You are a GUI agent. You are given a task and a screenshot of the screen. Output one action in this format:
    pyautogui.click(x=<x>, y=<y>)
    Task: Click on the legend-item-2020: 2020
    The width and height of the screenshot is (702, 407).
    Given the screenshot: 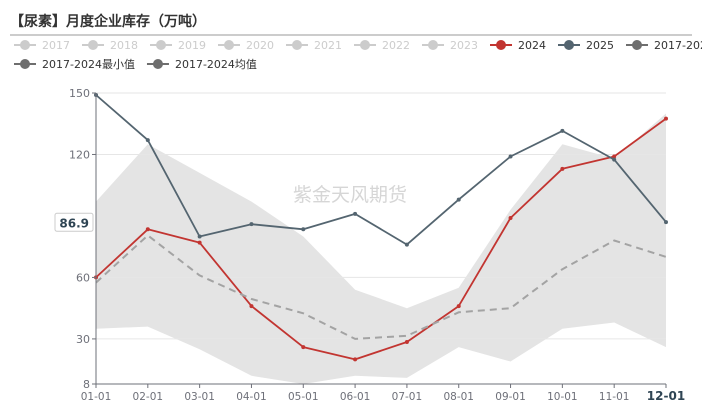 What is the action you would take?
    pyautogui.click(x=246, y=45)
    